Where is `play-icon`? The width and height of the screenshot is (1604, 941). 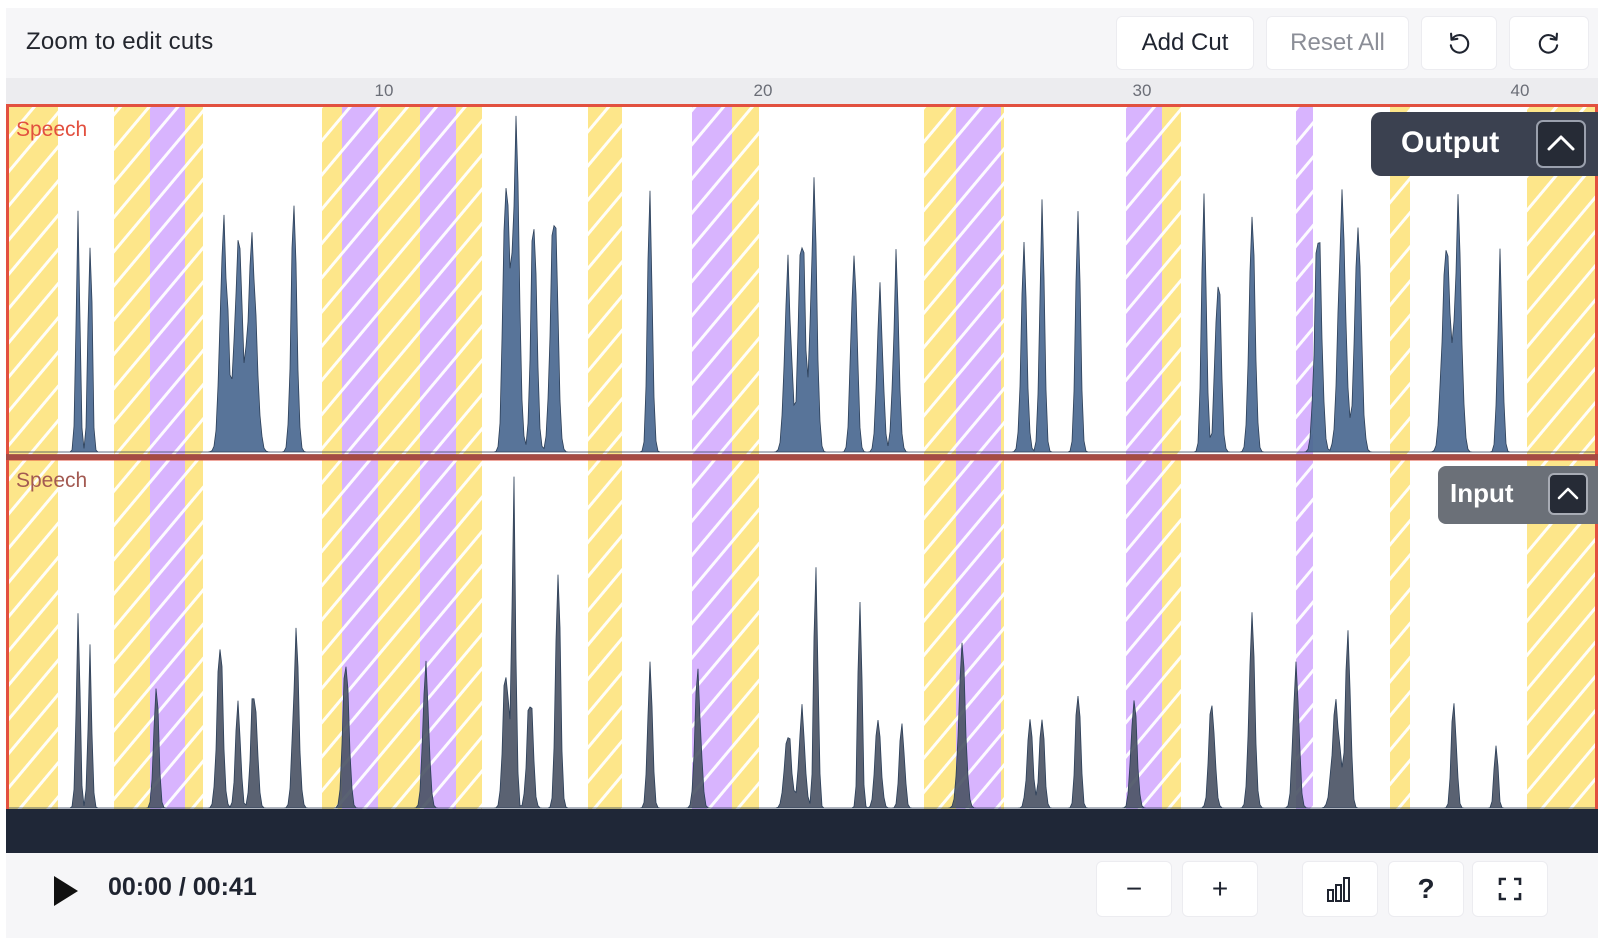 play-icon is located at coordinates (66, 891).